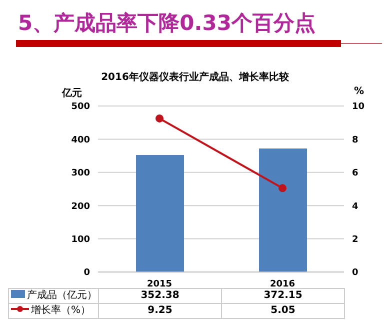 The width and height of the screenshot is (390, 332). What do you see at coordinates (358, 107) in the screenshot?
I see `y2-tick-label: 10` at bounding box center [358, 107].